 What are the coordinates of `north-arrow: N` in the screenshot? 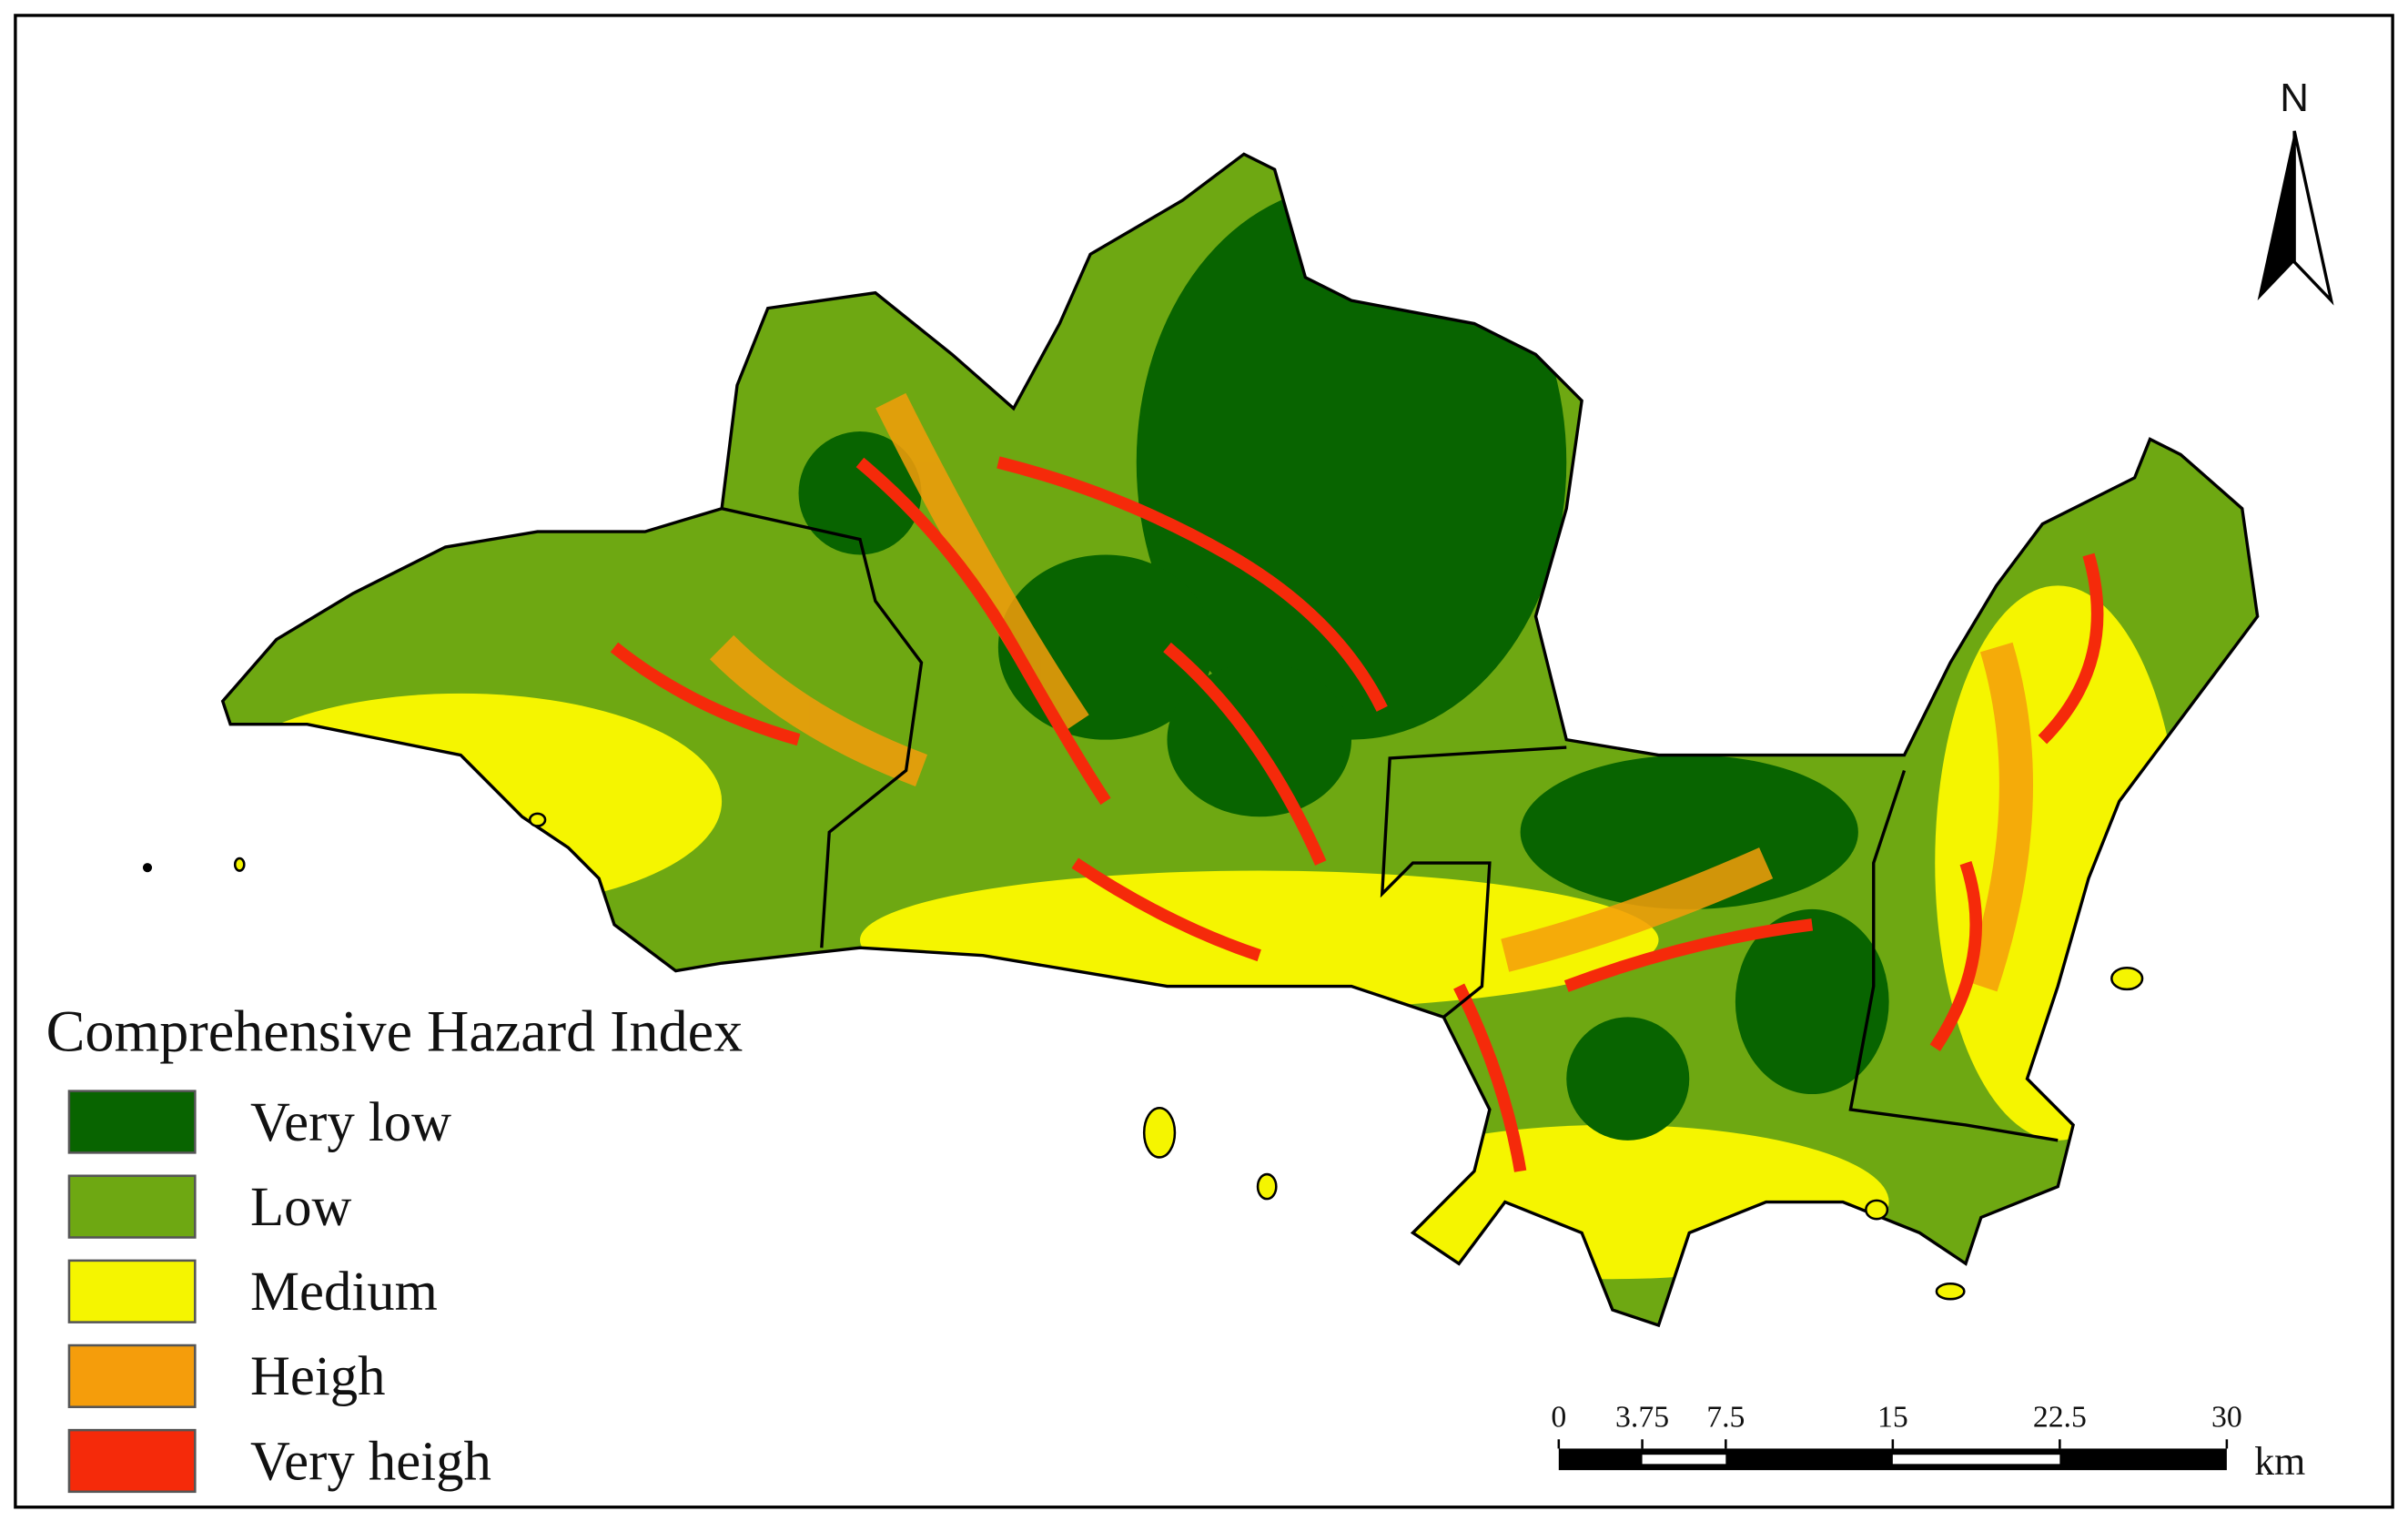 It's located at (2295, 191).